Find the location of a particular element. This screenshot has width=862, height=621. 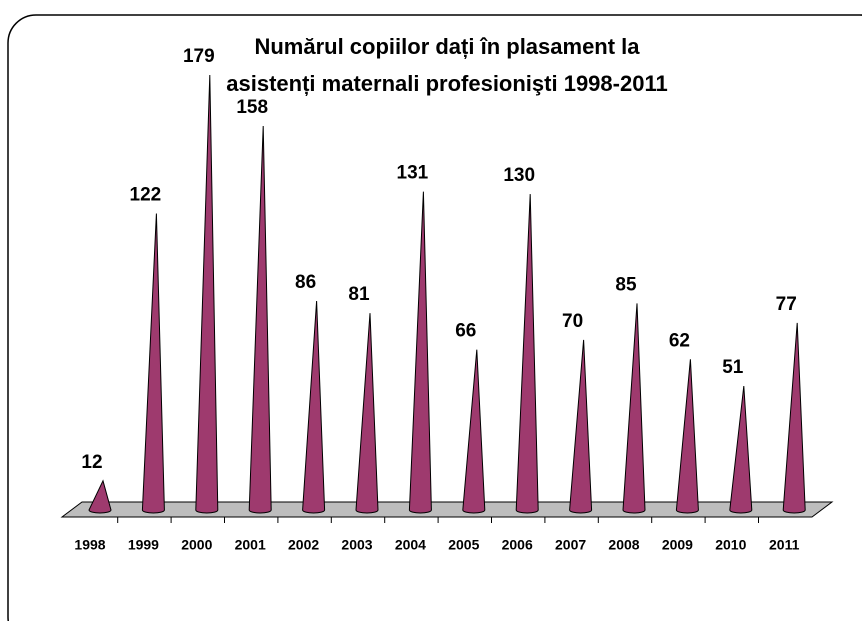

value-label: 12 is located at coordinates (91, 462).